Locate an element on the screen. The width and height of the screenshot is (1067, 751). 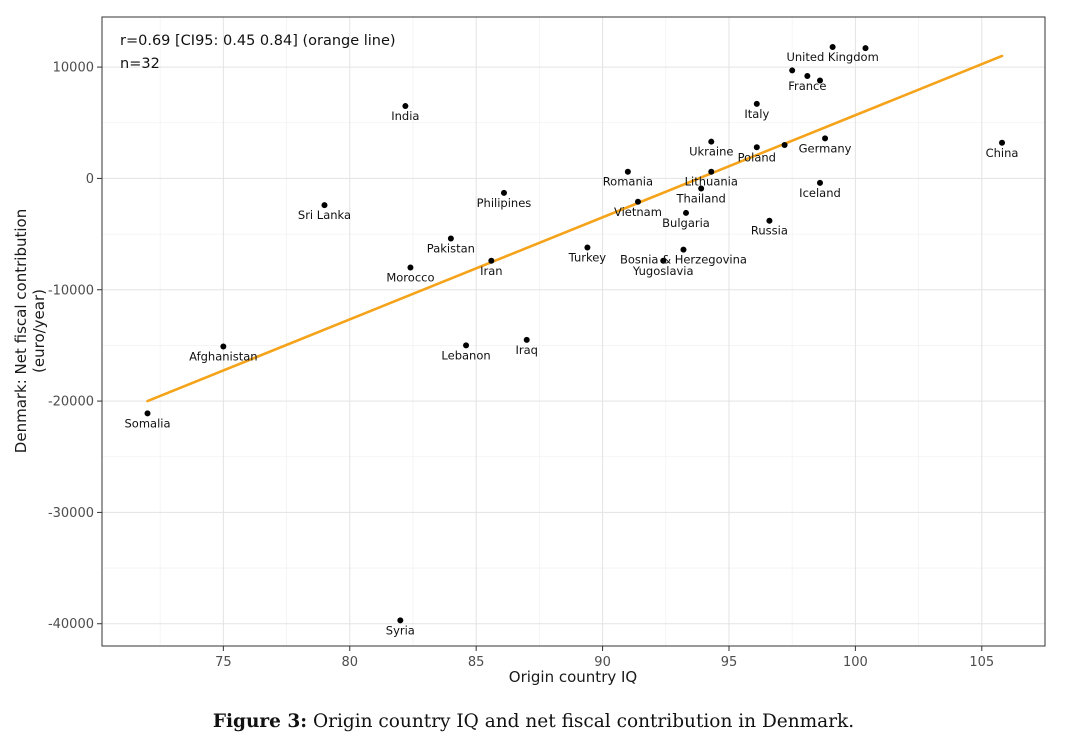
point-label: Bulgaria is located at coordinates (686, 223).